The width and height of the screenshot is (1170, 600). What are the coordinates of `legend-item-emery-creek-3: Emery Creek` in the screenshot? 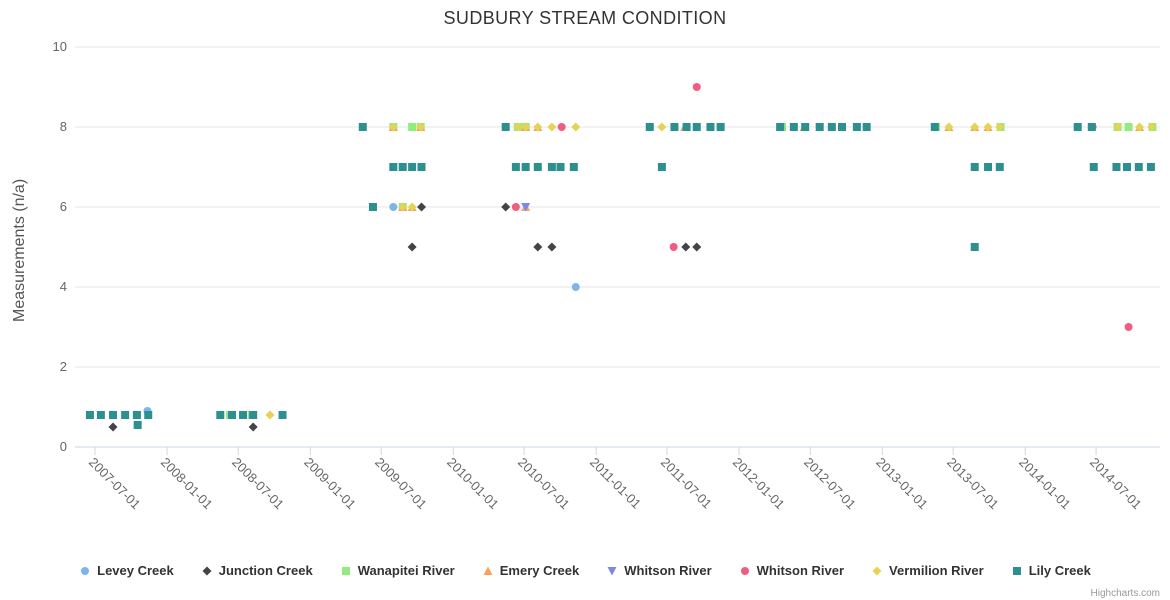 It's located at (530, 570).